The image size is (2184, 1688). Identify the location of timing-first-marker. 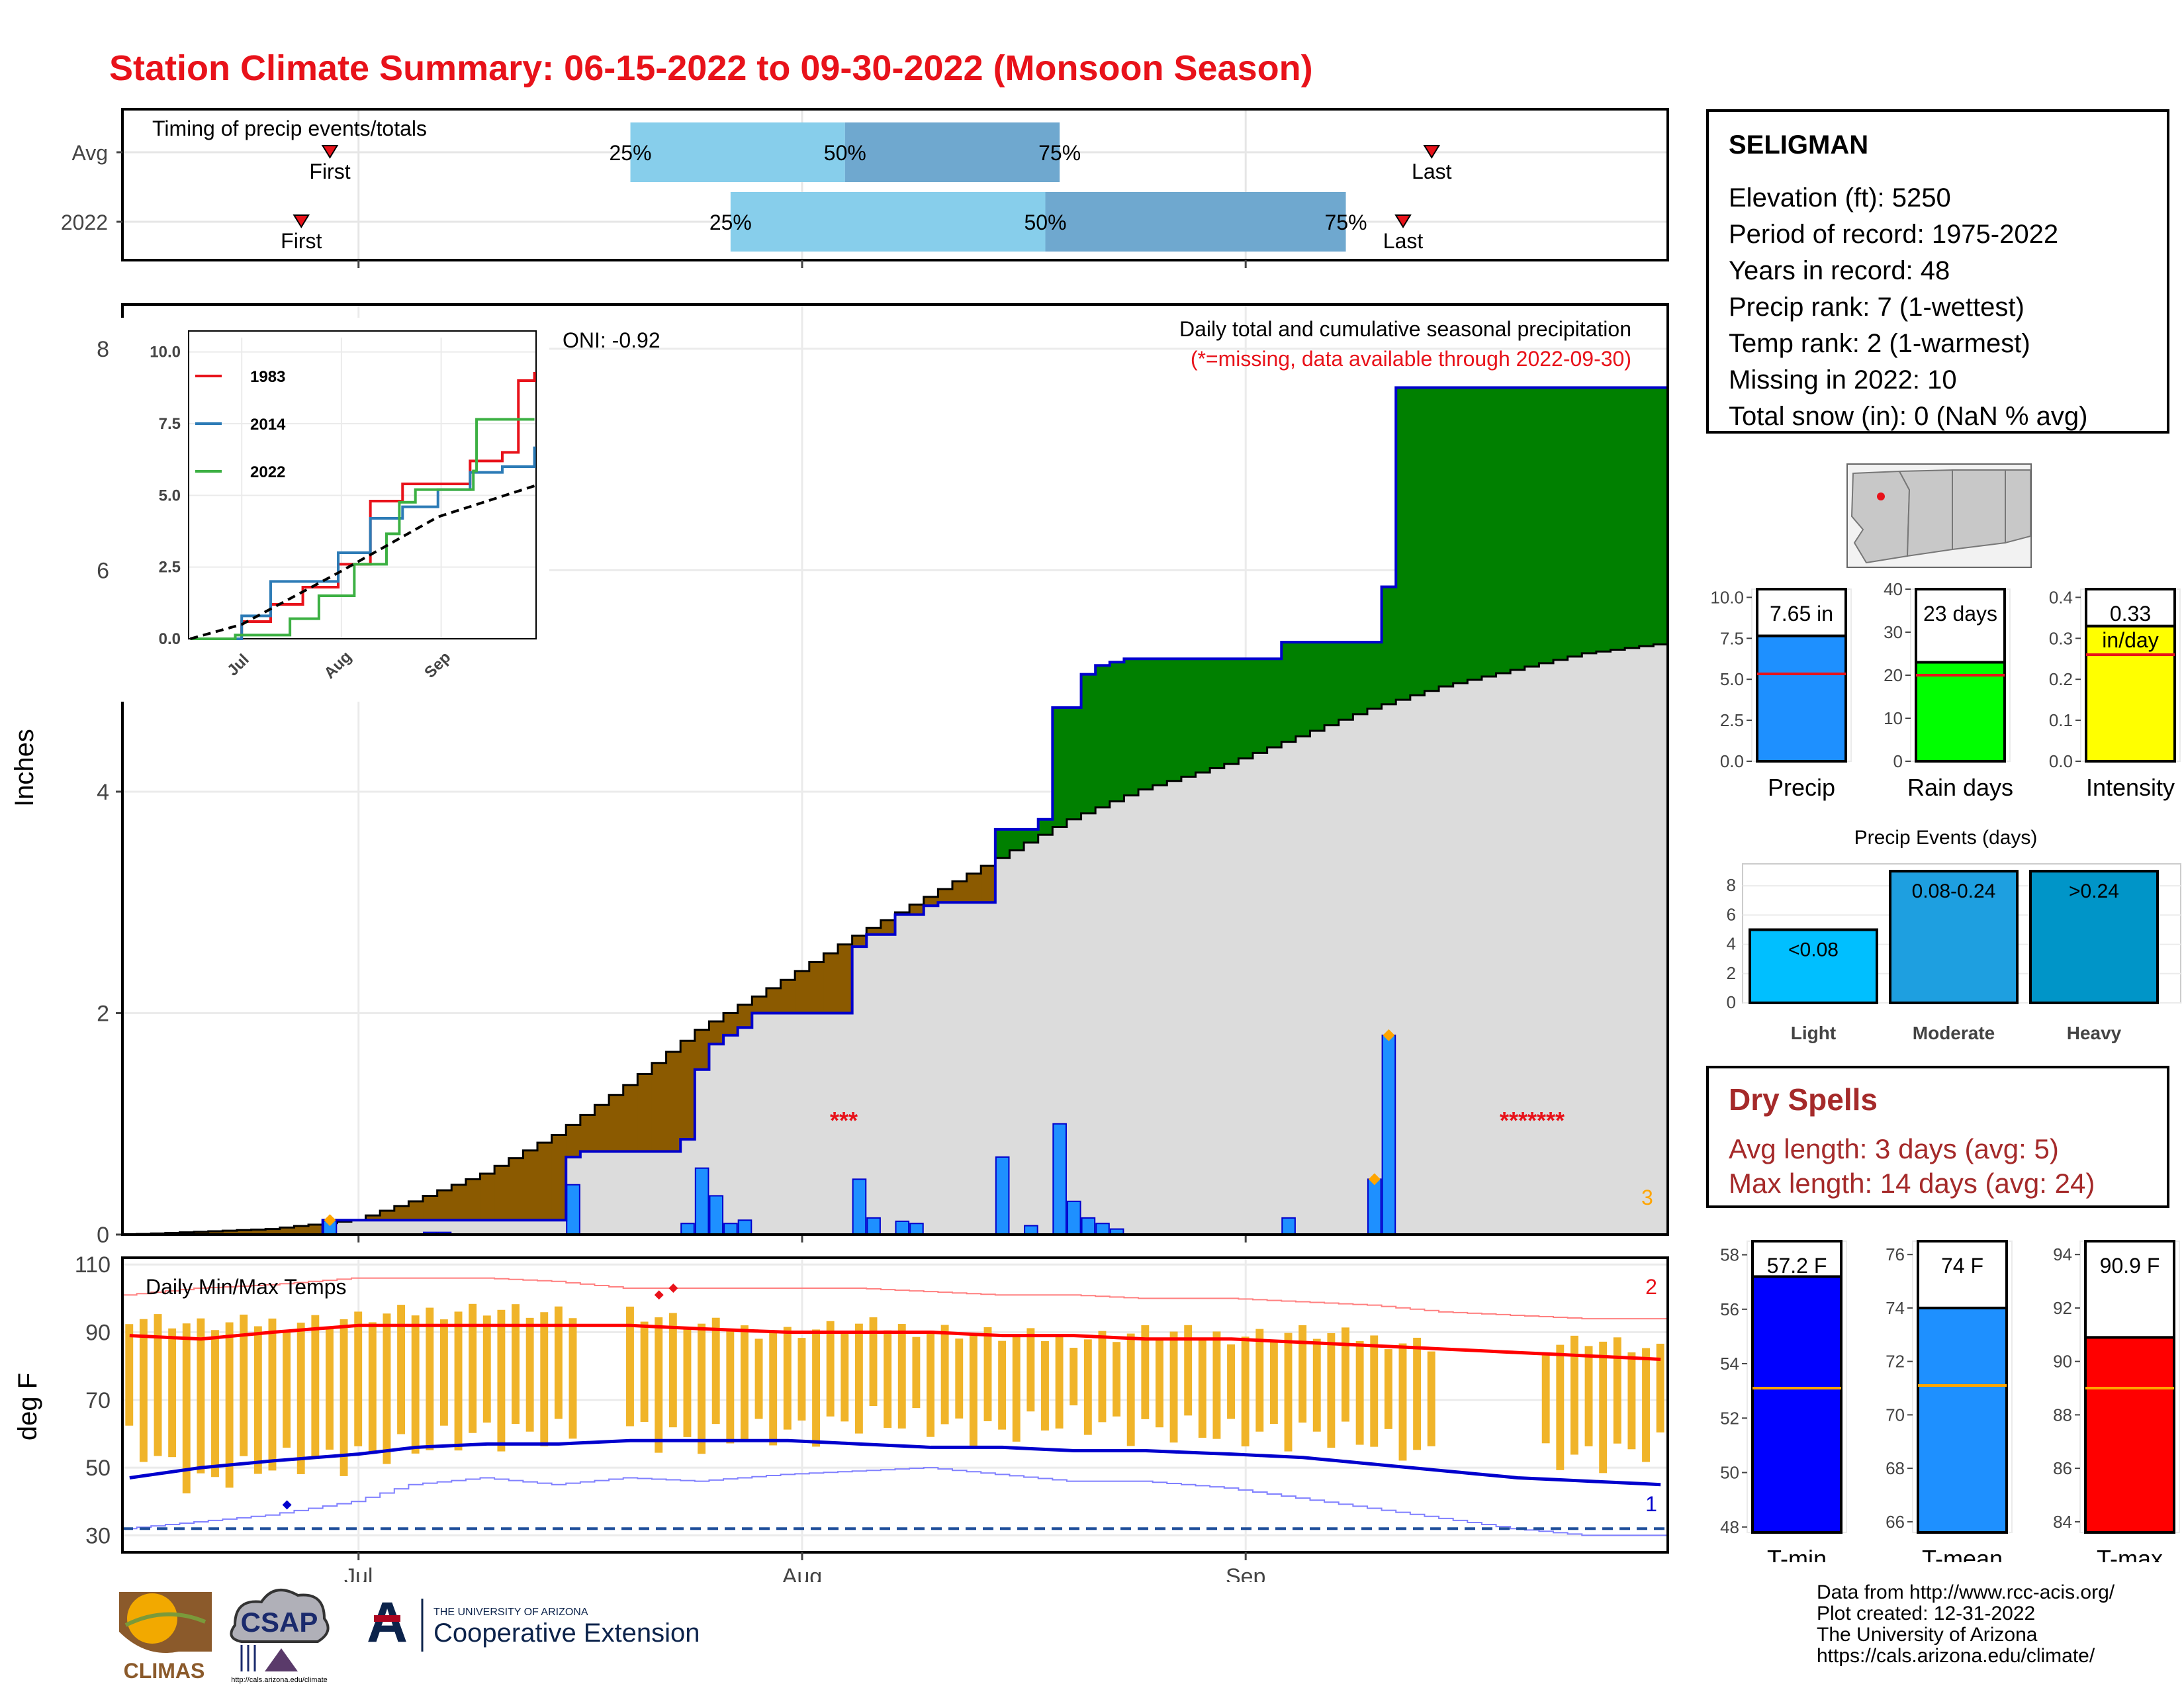
(330, 152).